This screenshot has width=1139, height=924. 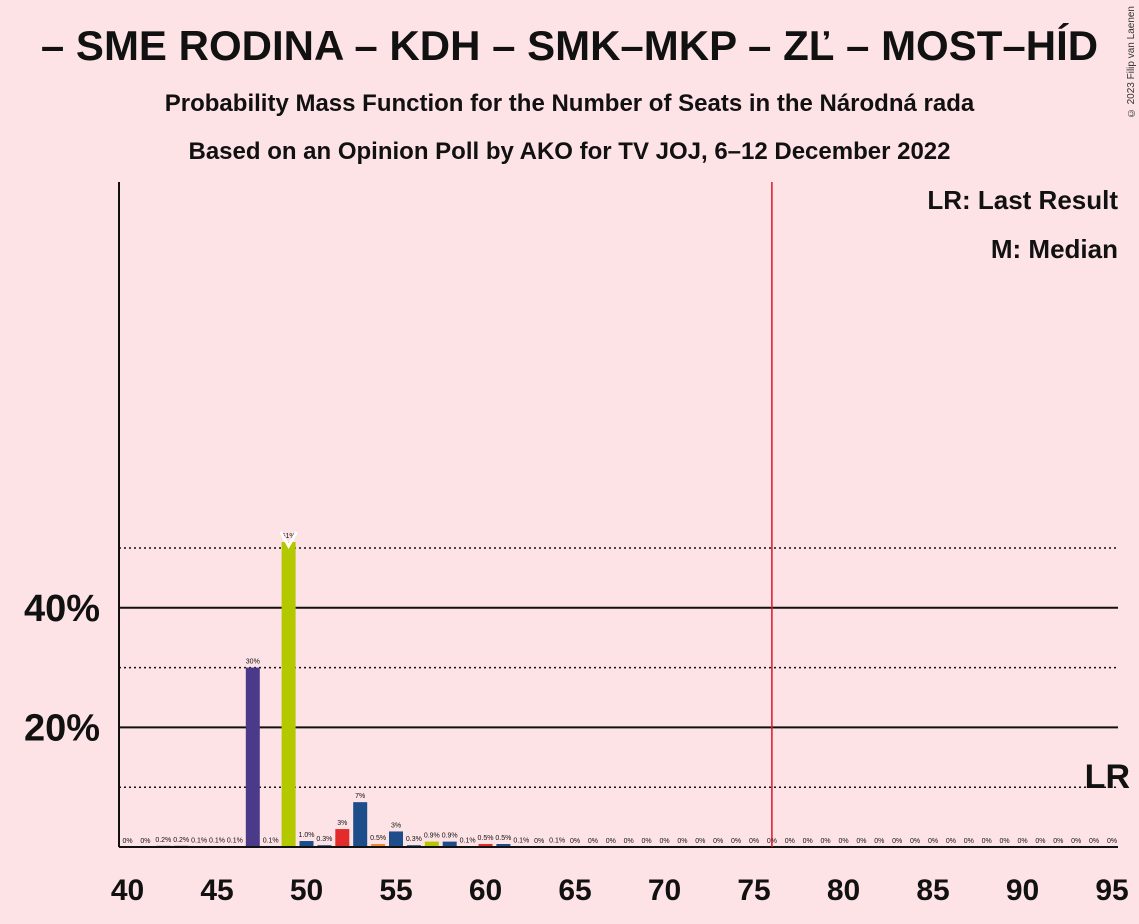 What do you see at coordinates (450, 836) in the screenshot?
I see `bar-label-58: 0.9%` at bounding box center [450, 836].